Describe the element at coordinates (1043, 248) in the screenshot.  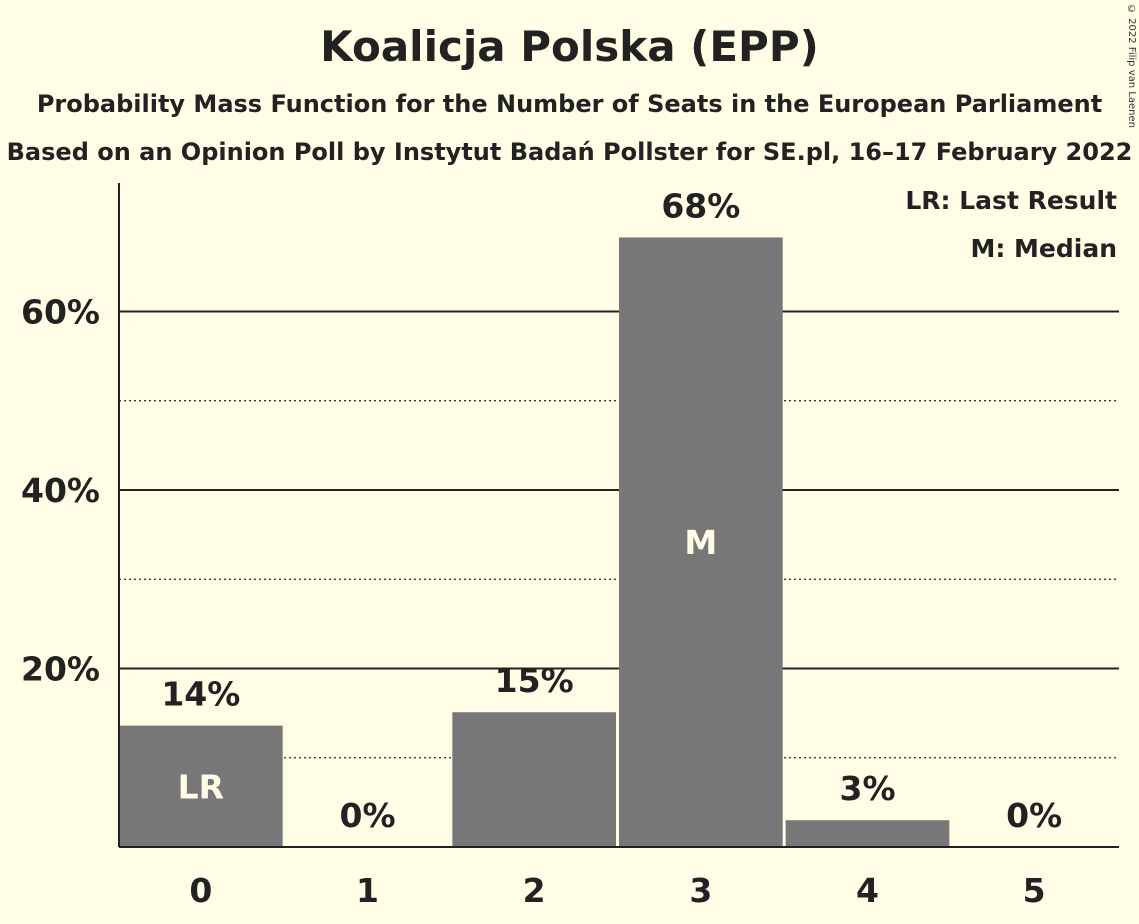
I see `legend-median: M: Median` at that location.